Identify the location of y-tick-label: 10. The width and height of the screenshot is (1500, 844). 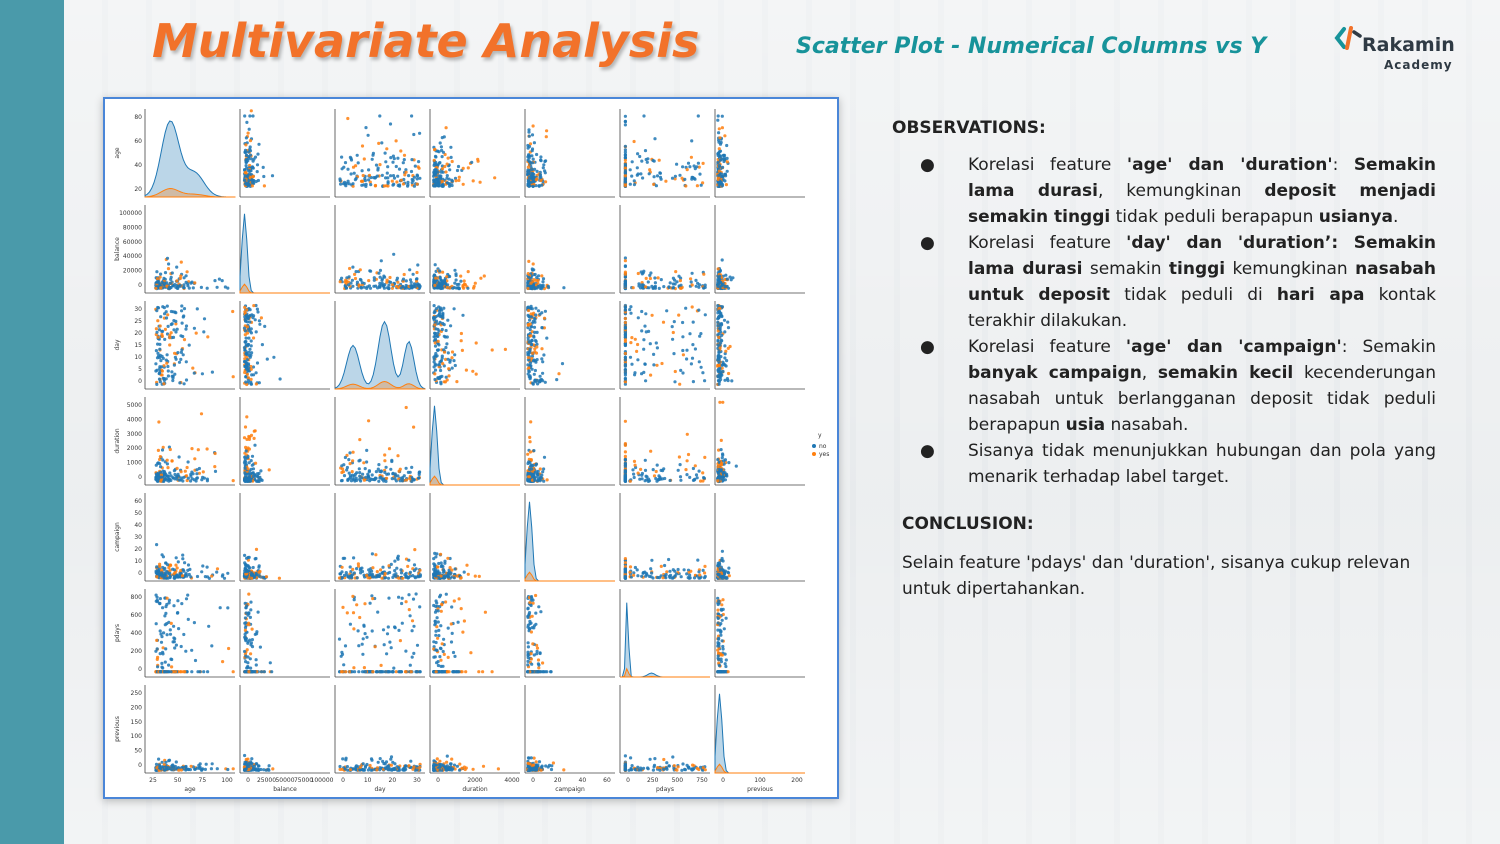
(138, 357).